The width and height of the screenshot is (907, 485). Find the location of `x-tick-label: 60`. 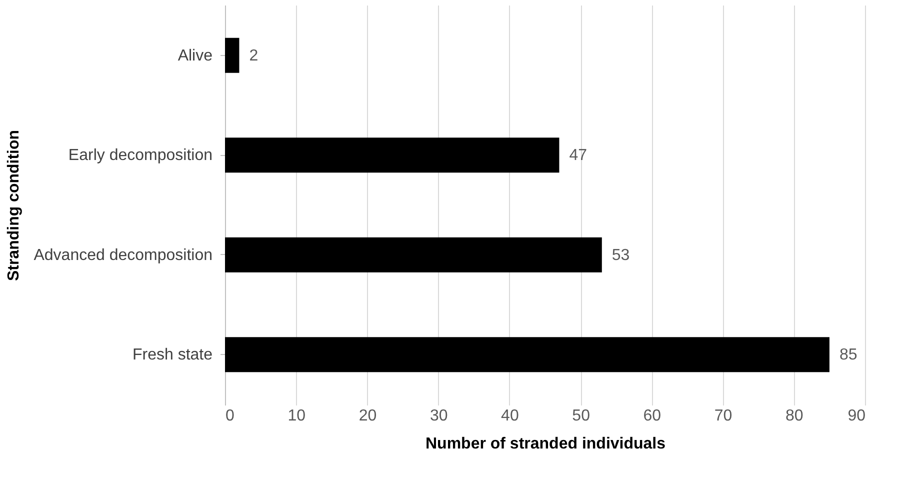

x-tick-label: 60 is located at coordinates (652, 416).